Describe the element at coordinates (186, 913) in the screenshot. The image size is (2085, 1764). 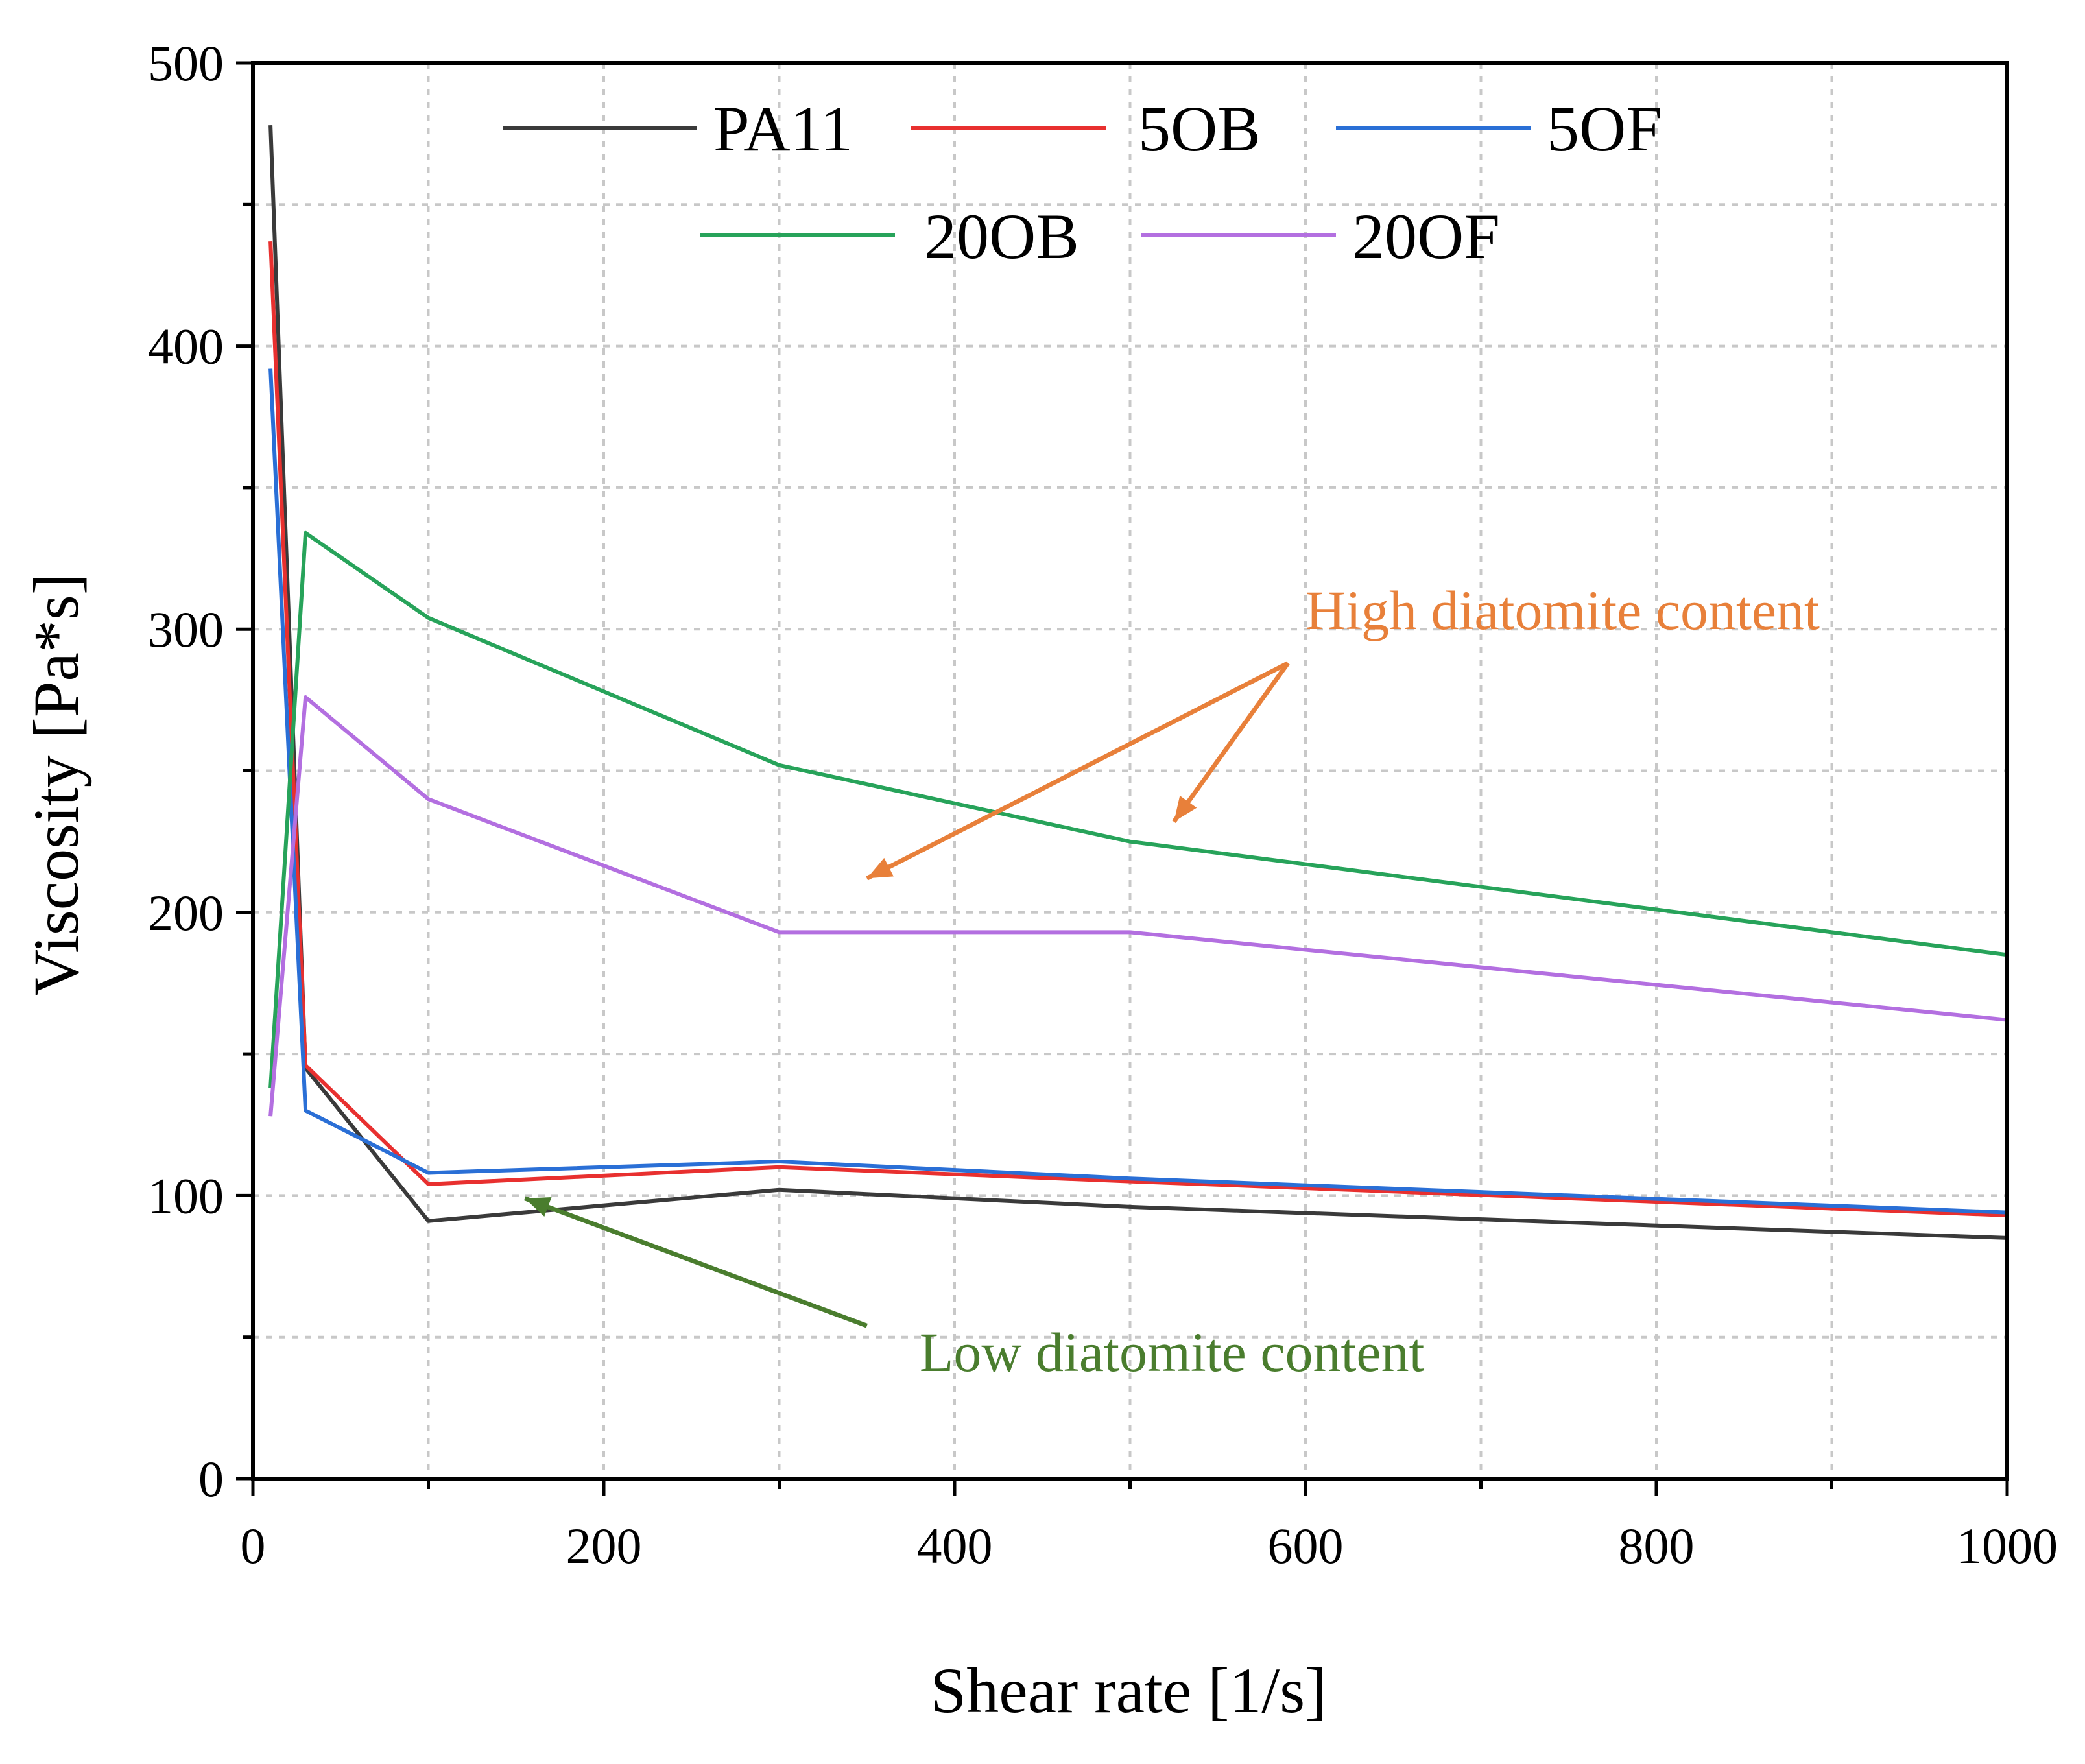
I see `y-tick-label: 200` at that location.